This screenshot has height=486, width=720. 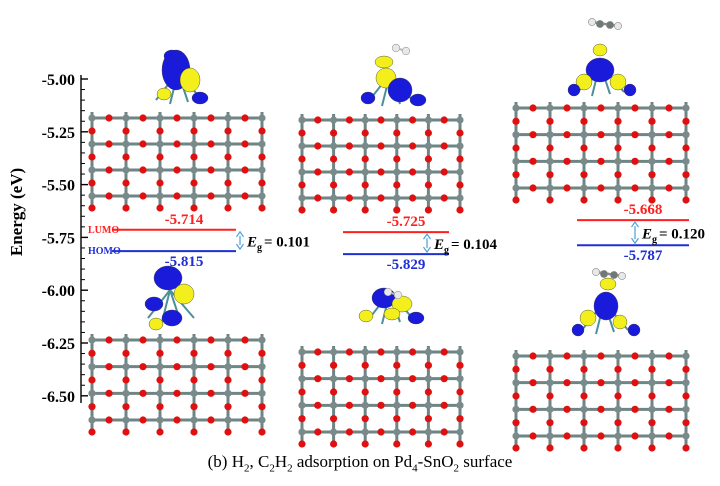 I want to click on tick-label: -6.00, so click(x=58, y=291).